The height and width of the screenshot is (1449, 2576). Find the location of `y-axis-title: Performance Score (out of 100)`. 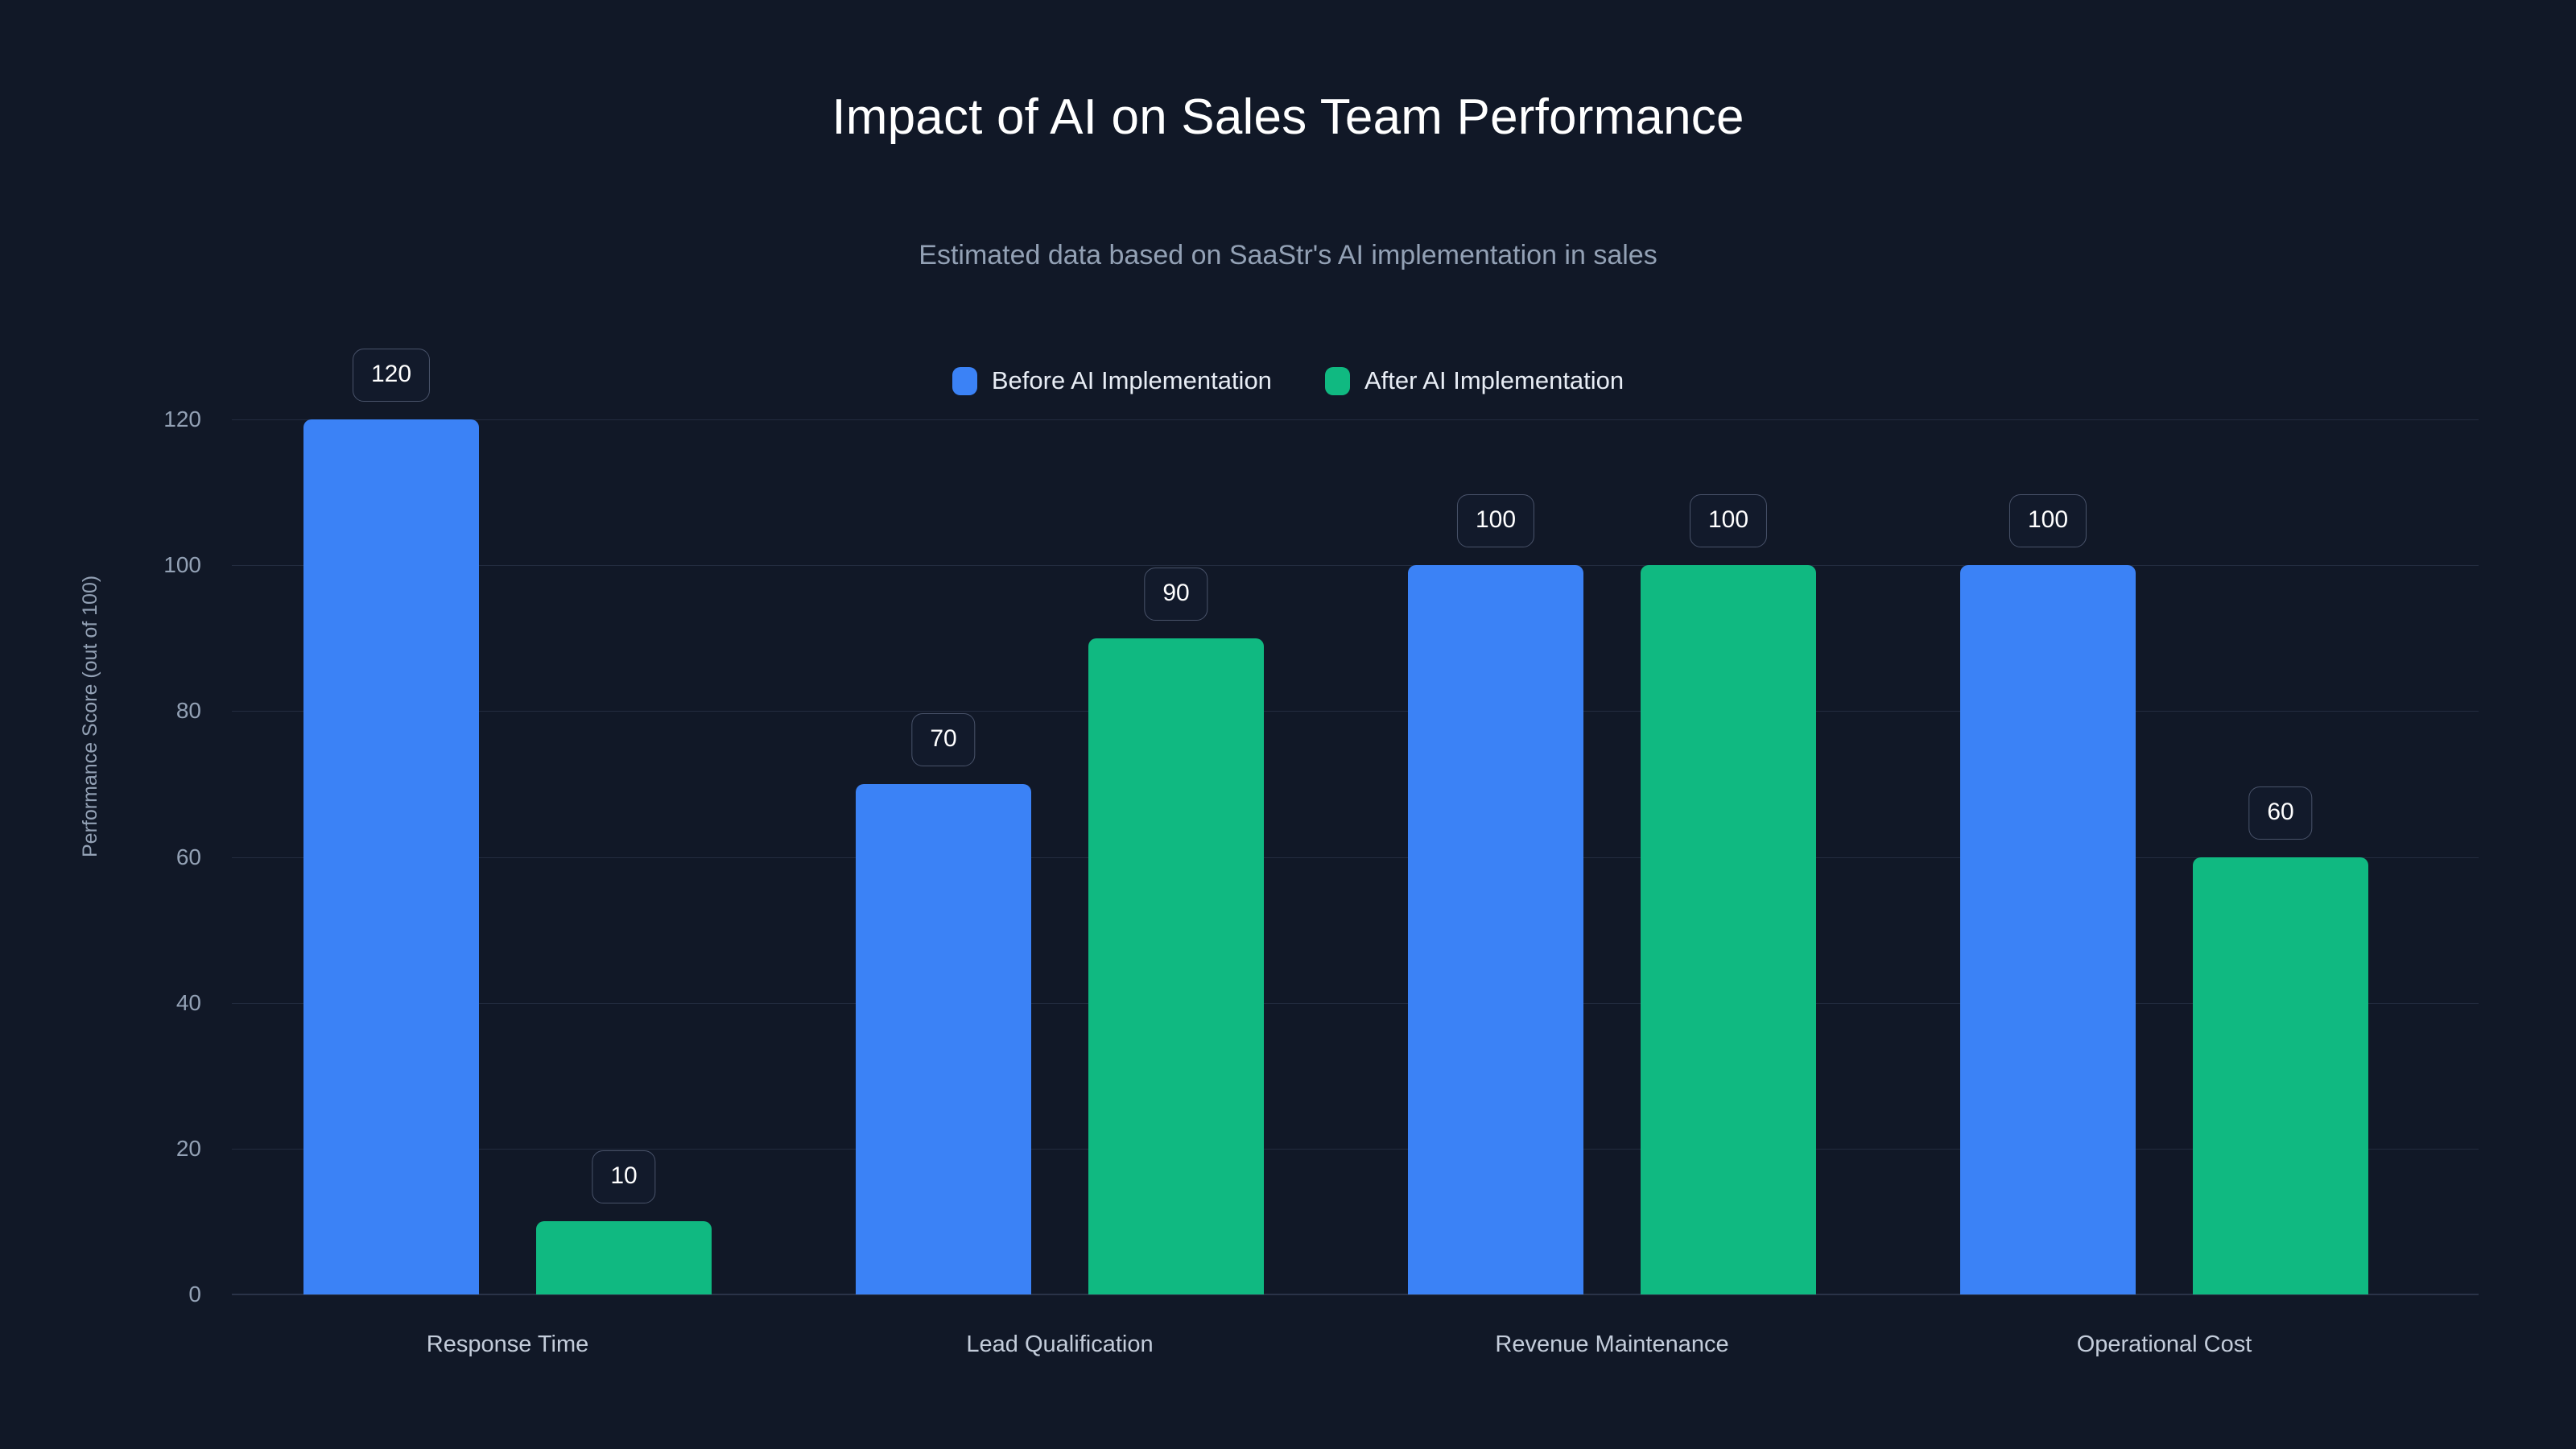

y-axis-title: Performance Score (out of 100) is located at coordinates (90, 716).